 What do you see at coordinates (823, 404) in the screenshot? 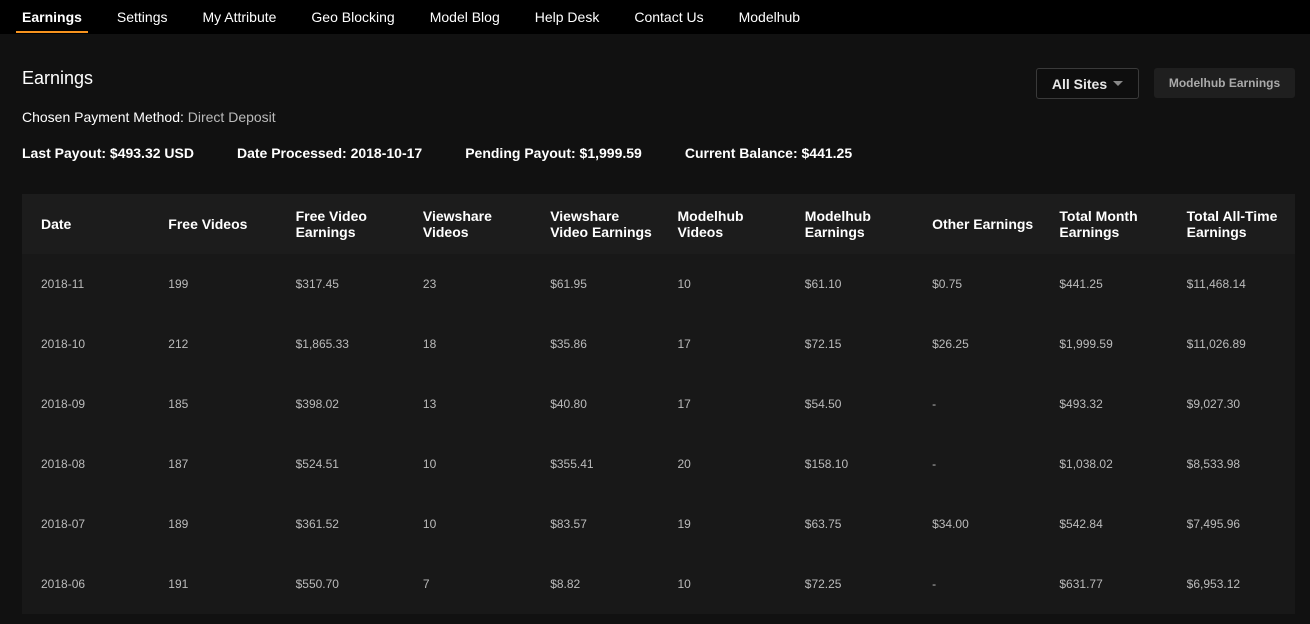
I see `table-cell: $54.50` at bounding box center [823, 404].